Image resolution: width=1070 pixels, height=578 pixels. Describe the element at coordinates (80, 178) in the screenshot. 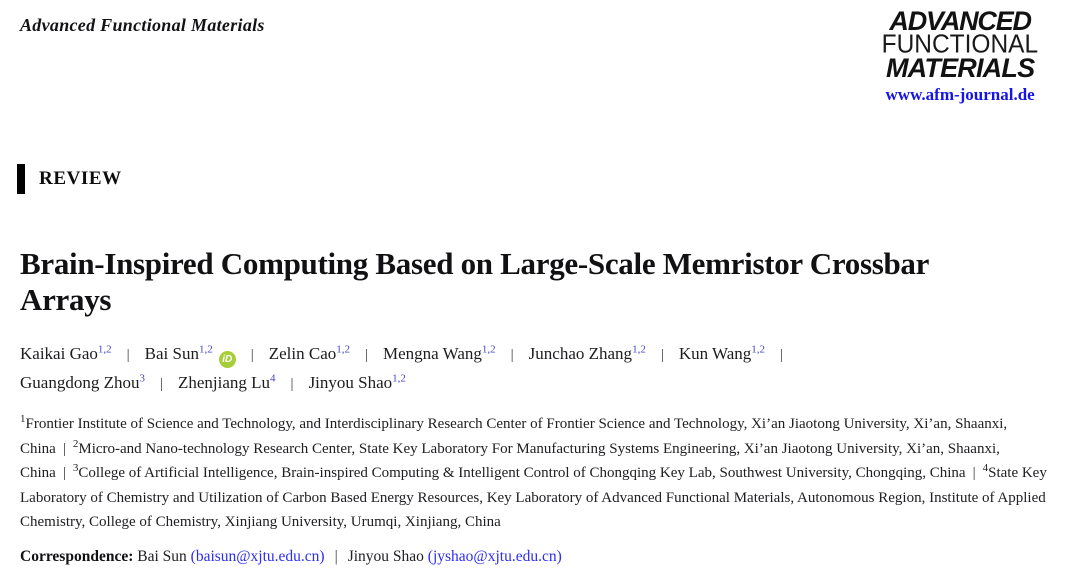

I see `article-type-label: REVIEW` at that location.